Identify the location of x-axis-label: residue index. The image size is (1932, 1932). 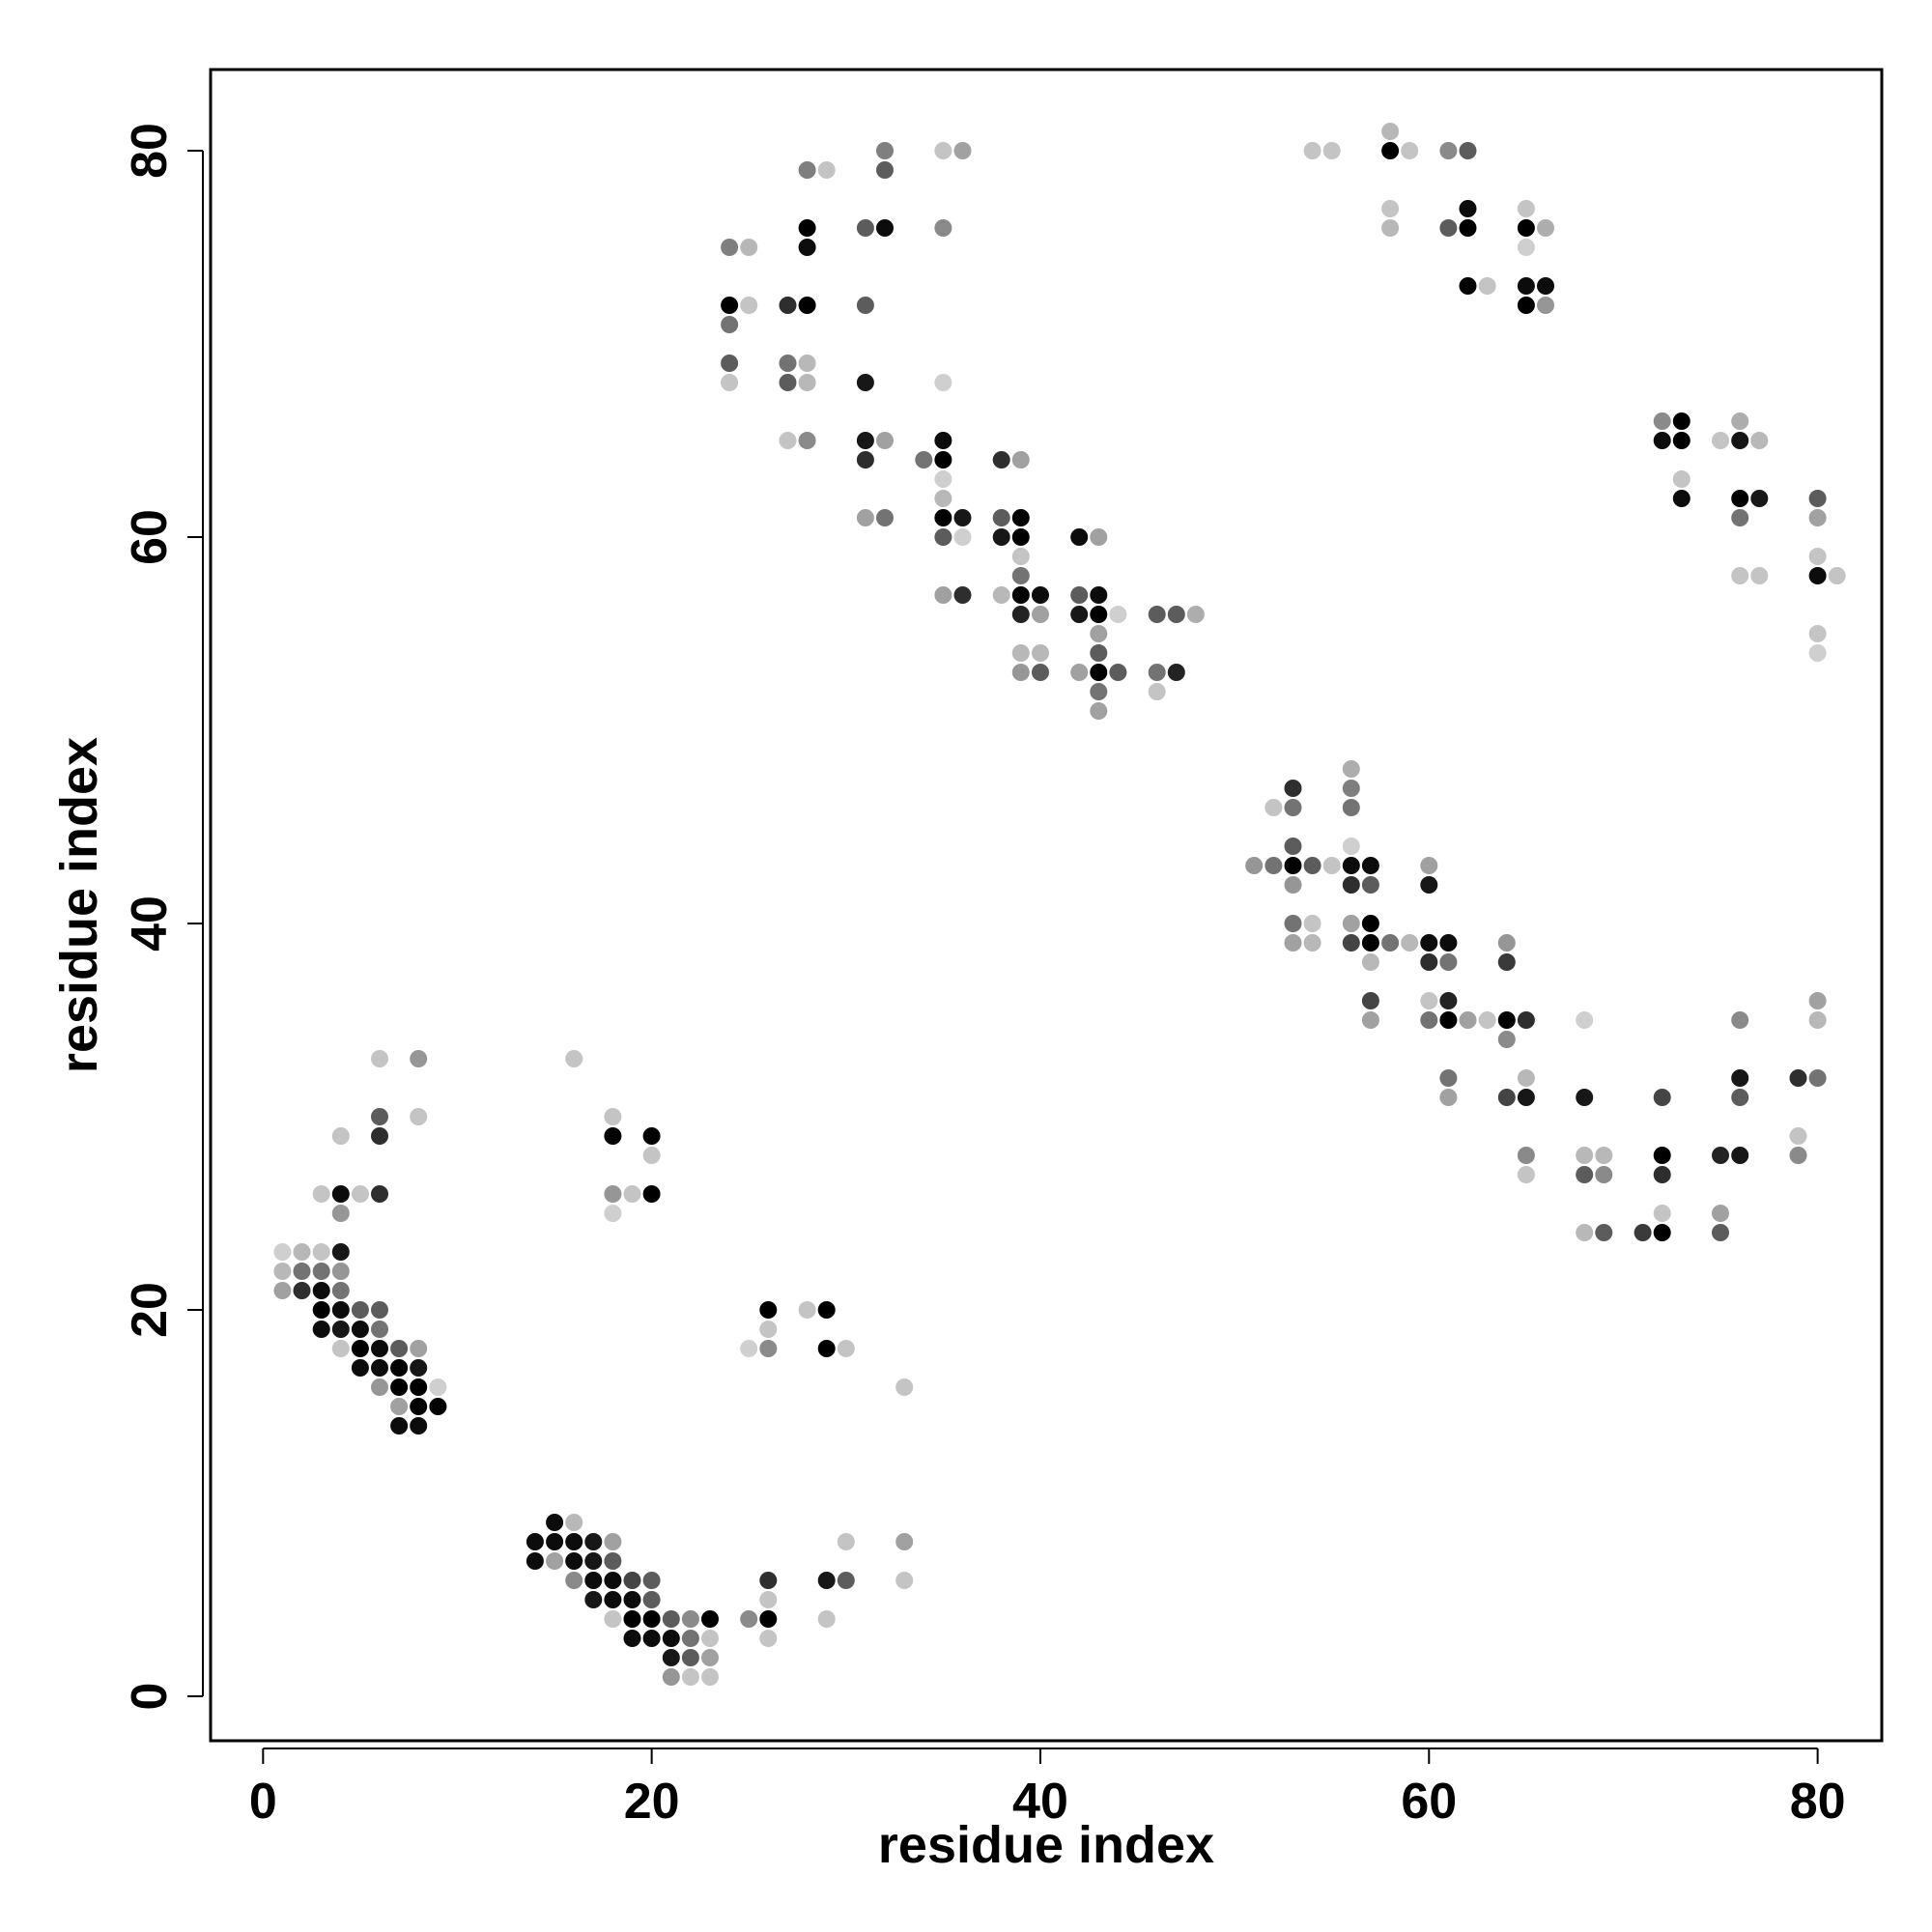
(1046, 1845).